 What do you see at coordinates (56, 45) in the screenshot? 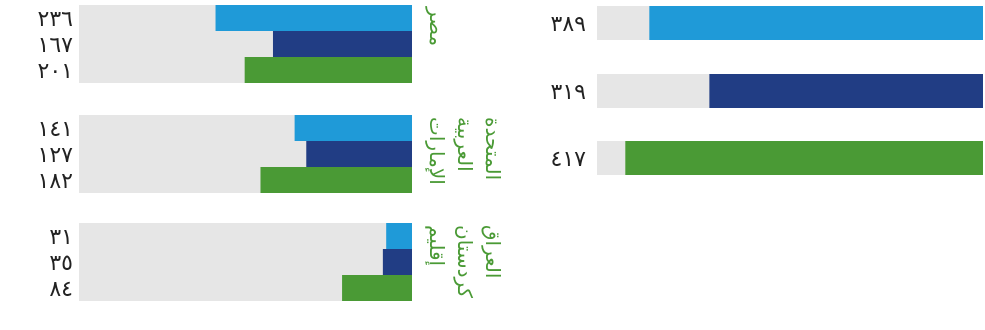
I see `group-value-label: ١٦٧` at bounding box center [56, 45].